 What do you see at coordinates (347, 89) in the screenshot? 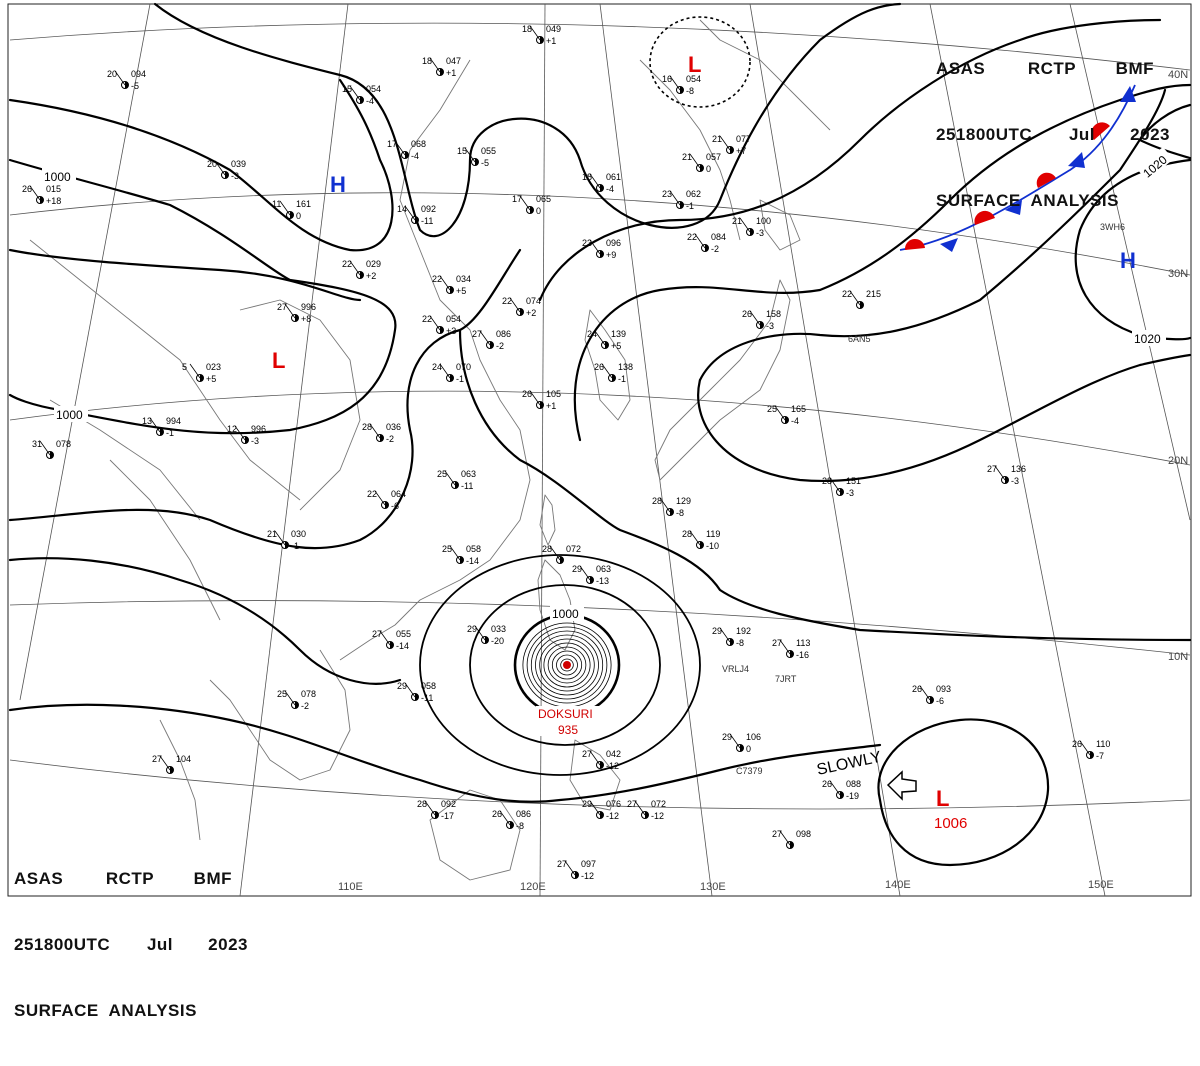
I see `station-temperature: 15` at bounding box center [347, 89].